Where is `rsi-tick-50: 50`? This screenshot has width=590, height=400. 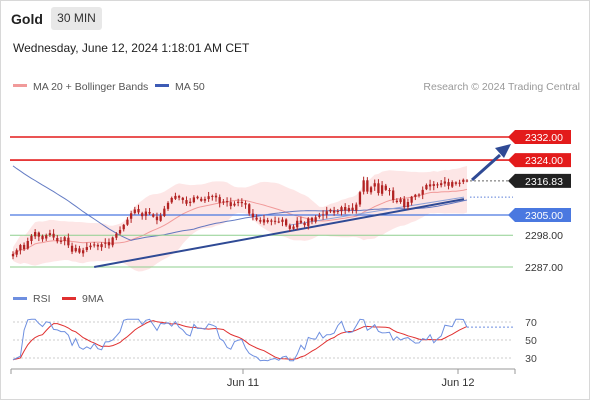 rsi-tick-50: 50 is located at coordinates (531, 341).